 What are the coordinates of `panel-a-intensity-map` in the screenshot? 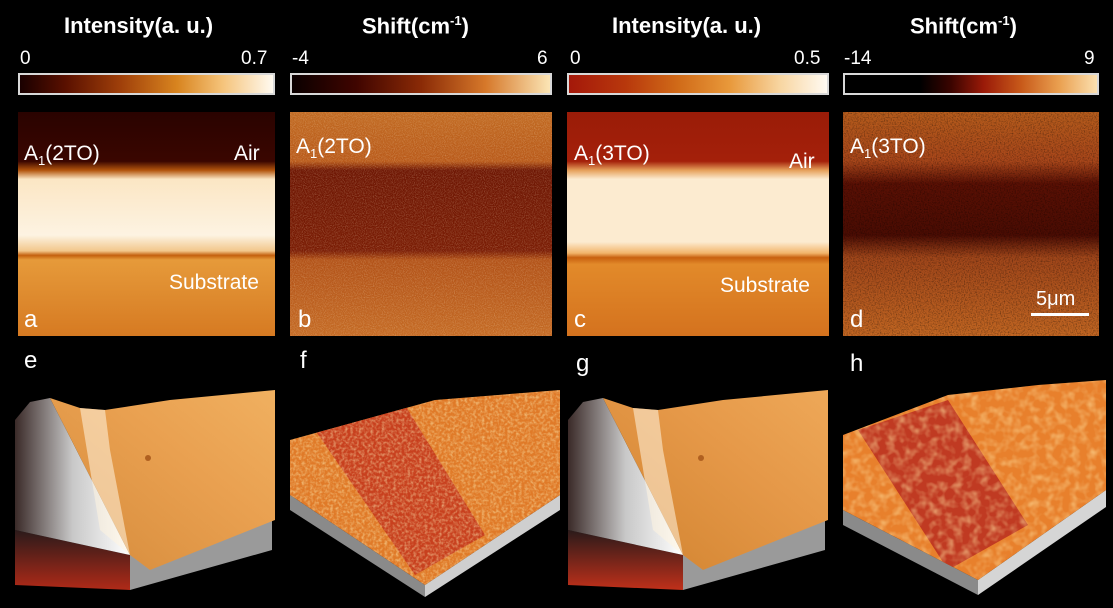 It's located at (146, 224).